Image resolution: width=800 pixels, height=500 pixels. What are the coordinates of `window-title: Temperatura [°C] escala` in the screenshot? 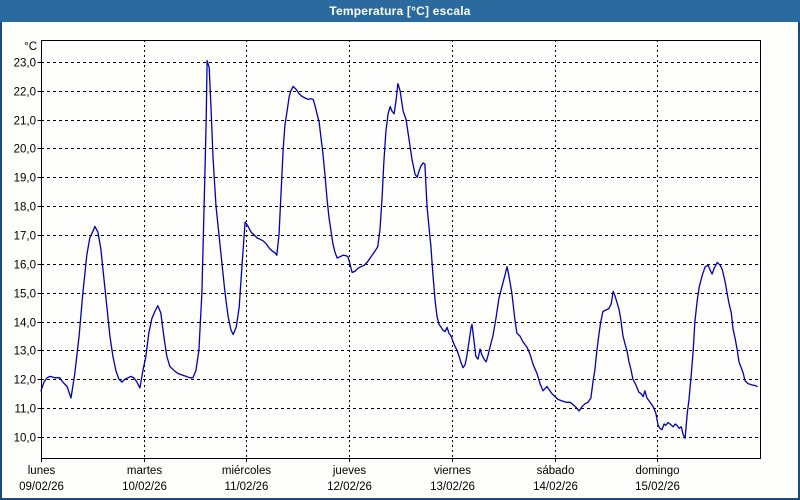 It's located at (400, 11).